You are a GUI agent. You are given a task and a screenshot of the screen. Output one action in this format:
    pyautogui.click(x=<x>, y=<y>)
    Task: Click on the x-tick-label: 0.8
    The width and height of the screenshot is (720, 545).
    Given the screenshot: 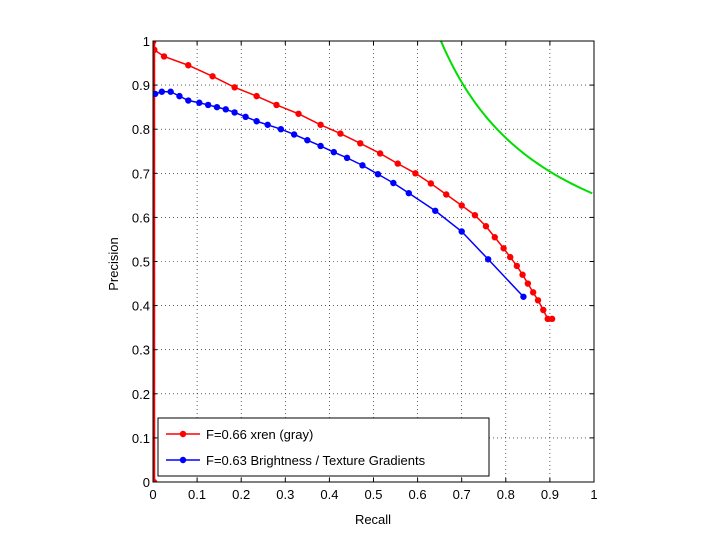 What is the action you would take?
    pyautogui.click(x=506, y=494)
    